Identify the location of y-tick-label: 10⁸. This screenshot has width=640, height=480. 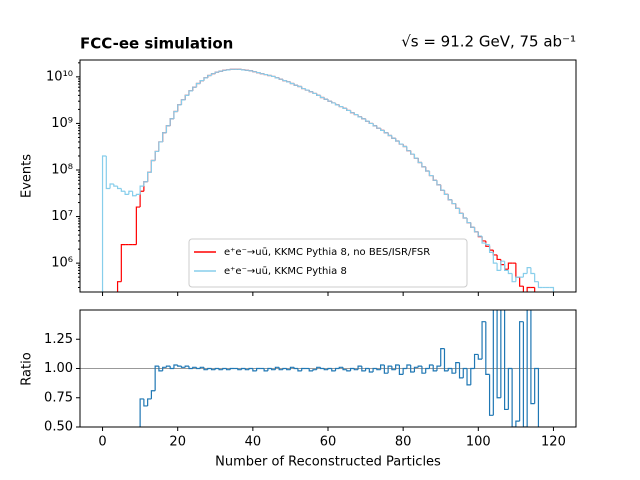
(62, 169).